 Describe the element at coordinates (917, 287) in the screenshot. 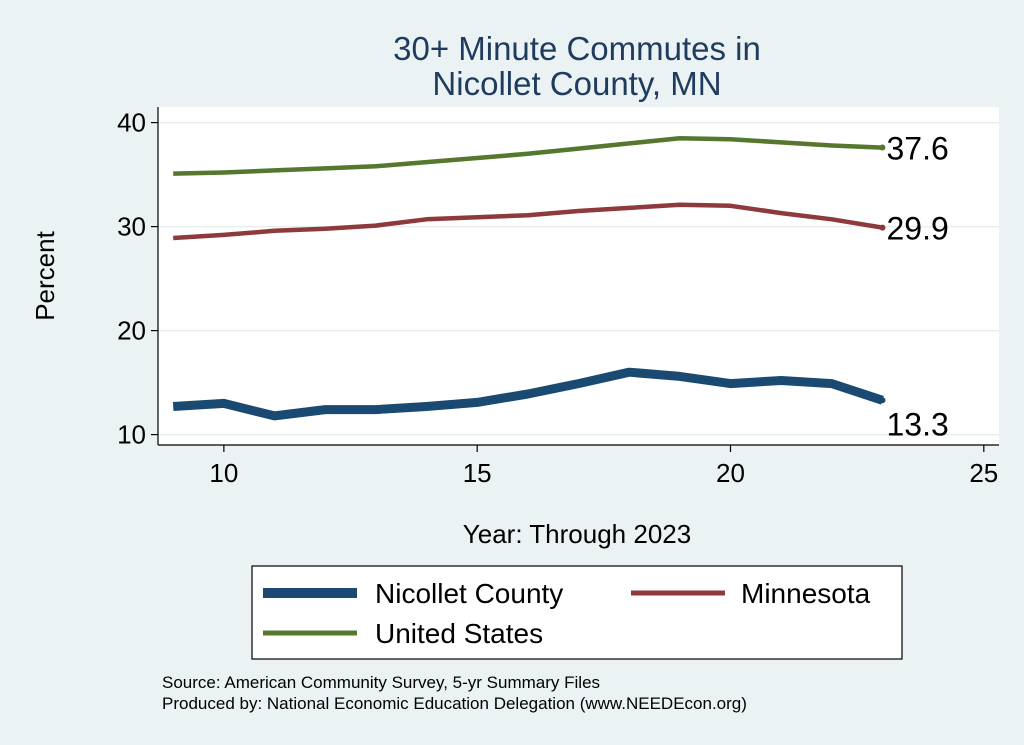

I see `end-labels: 13.3 29.9 37.6` at that location.